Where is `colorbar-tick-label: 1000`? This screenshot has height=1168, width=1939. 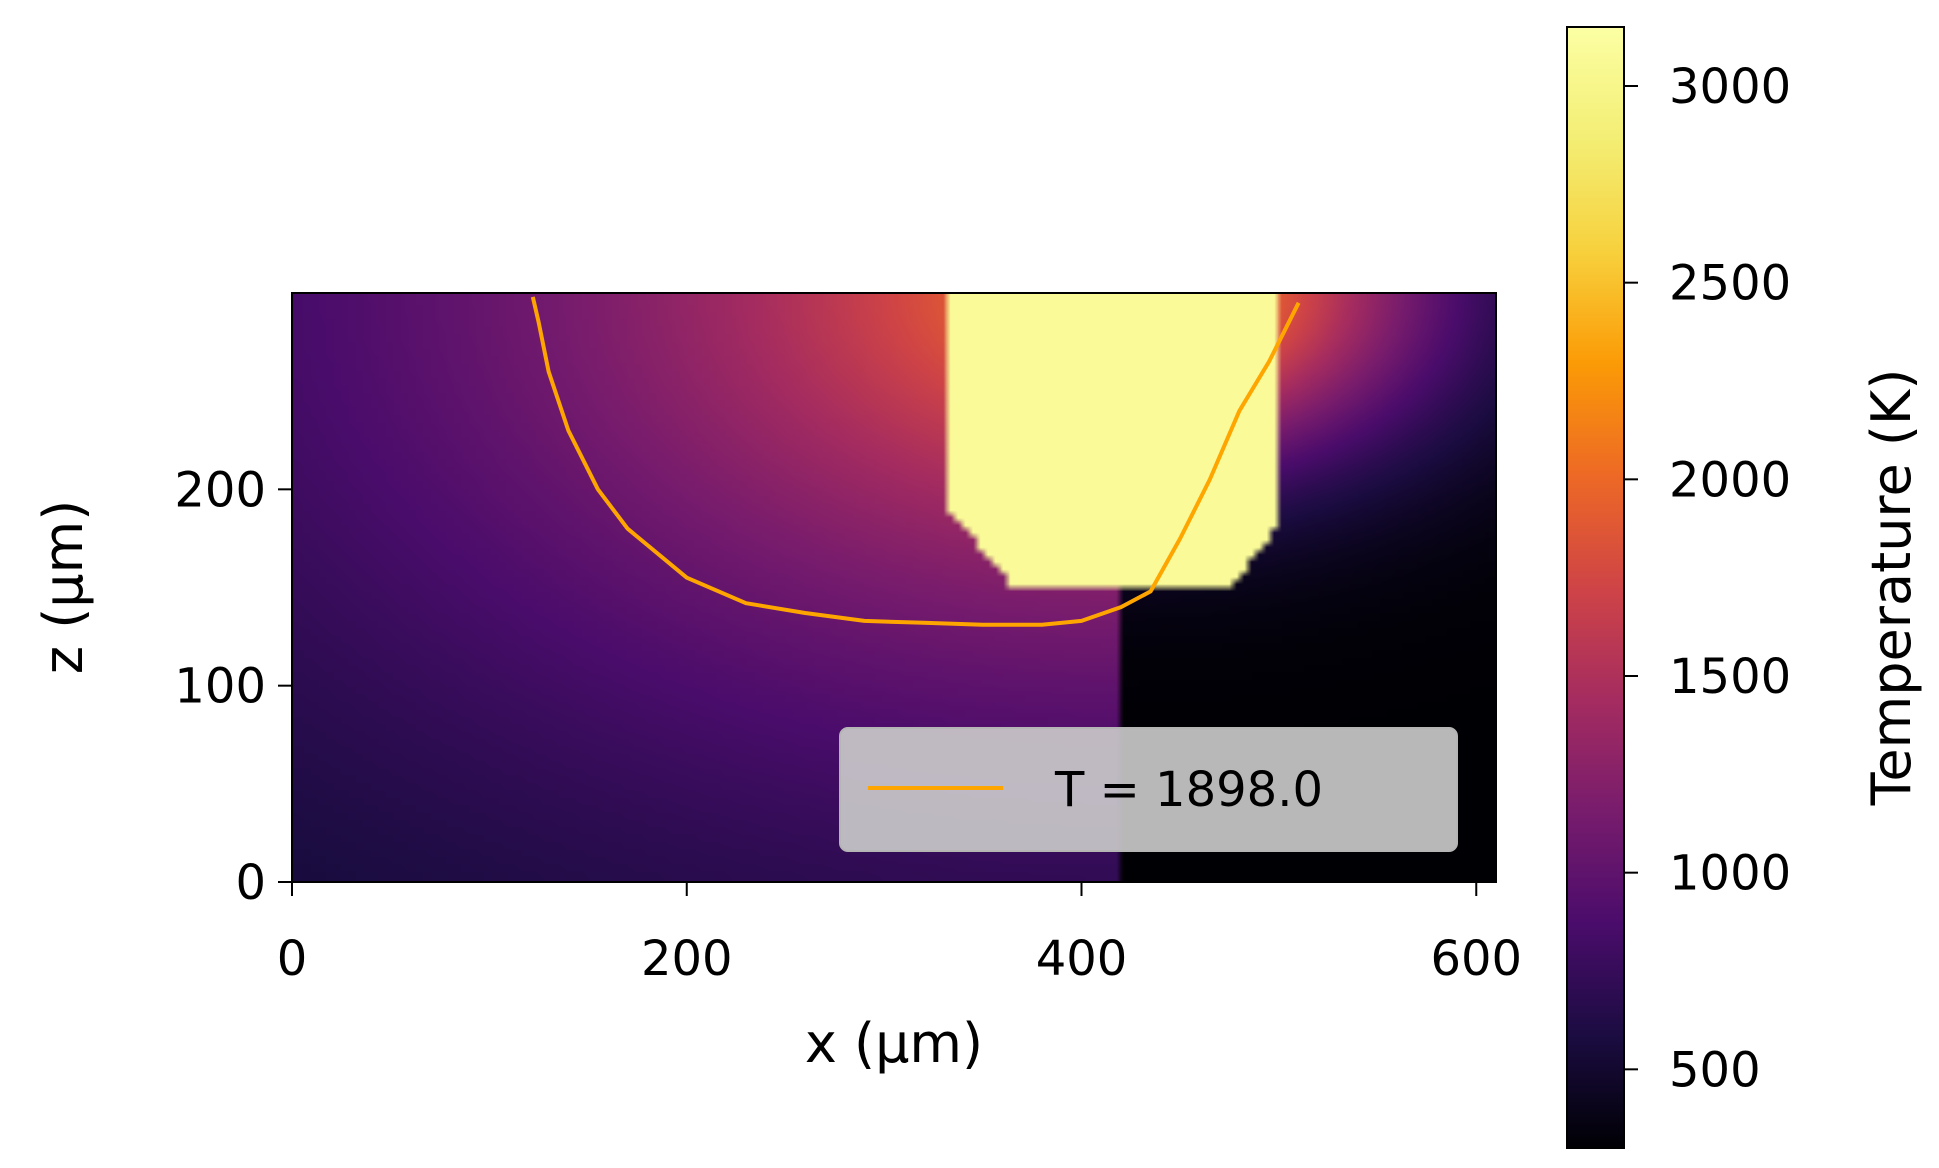
colorbar-tick-label: 1000 is located at coordinates (1730, 874).